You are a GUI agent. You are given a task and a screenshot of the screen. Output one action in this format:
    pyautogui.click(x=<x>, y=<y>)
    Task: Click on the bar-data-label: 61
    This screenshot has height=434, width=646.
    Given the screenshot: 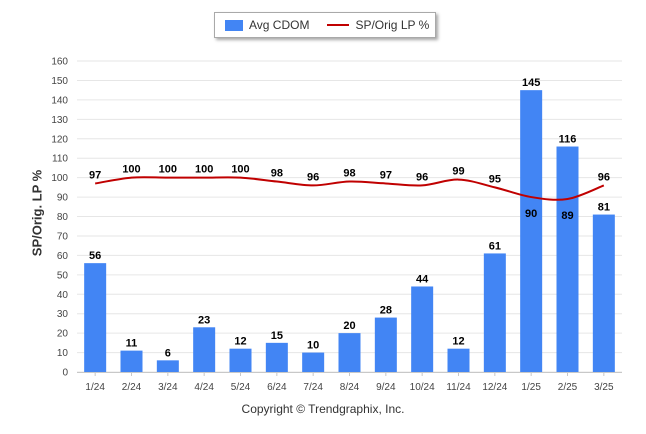 What is the action you would take?
    pyautogui.click(x=495, y=246)
    